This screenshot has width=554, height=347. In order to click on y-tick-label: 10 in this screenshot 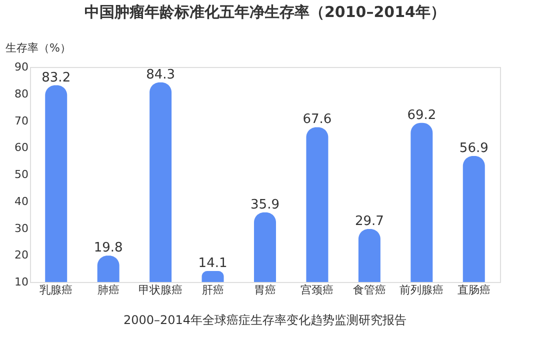, I will do `click(21, 282)`.